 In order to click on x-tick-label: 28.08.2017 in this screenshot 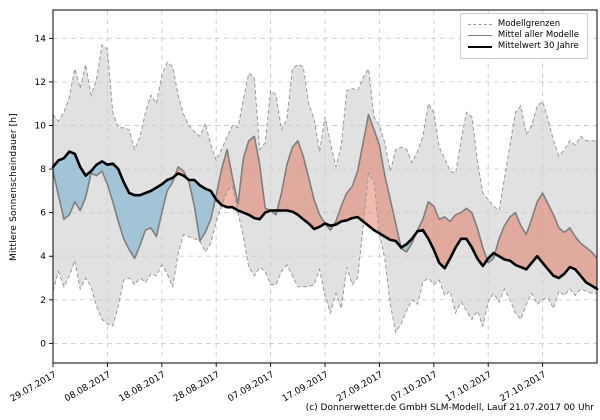, I will do `click(197, 387)`.